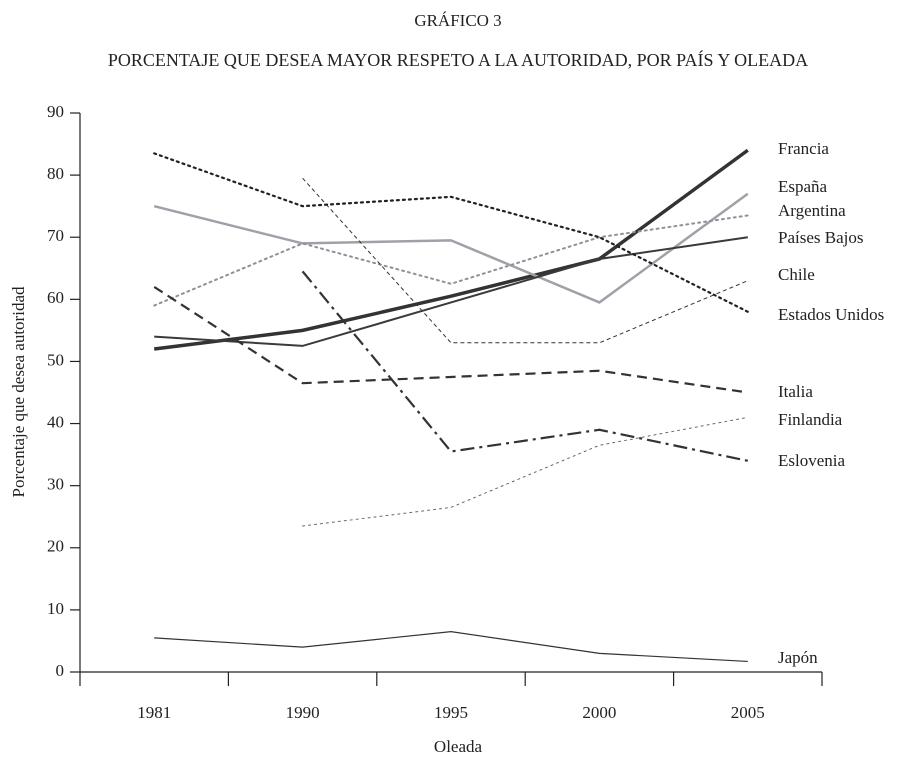 The height and width of the screenshot is (760, 916). Describe the element at coordinates (457, 20) in the screenshot. I see `chart-title: GRÁFICO 3` at that location.